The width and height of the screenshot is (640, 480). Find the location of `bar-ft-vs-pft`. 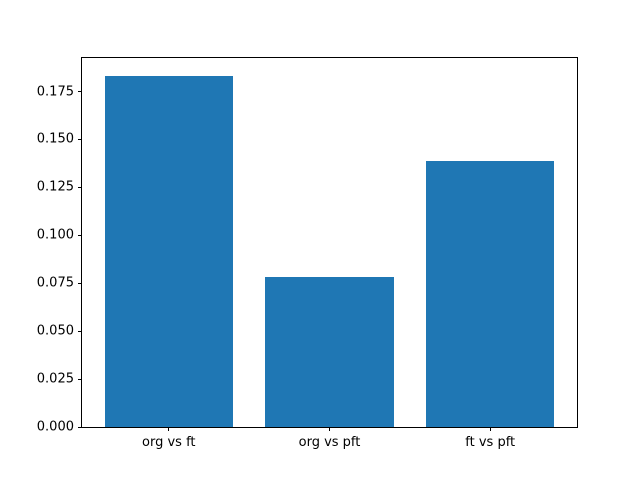

bar-ft-vs-pft is located at coordinates (490, 293).